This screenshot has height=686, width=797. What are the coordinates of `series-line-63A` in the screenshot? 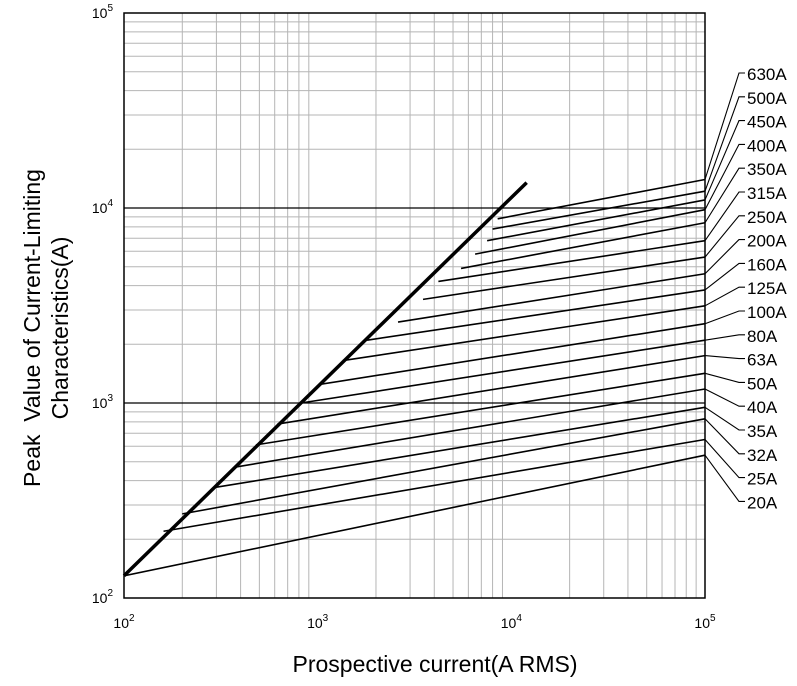 It's located at (491, 389).